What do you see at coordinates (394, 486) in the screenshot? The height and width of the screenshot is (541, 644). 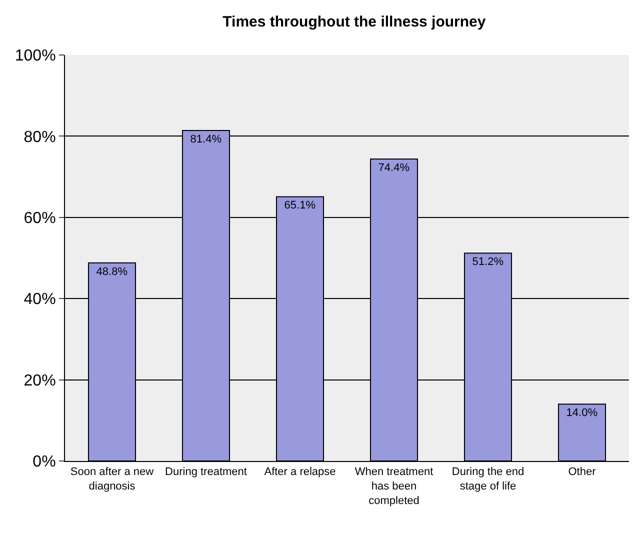 I see `x-tick-label: When treatment has been completed` at bounding box center [394, 486].